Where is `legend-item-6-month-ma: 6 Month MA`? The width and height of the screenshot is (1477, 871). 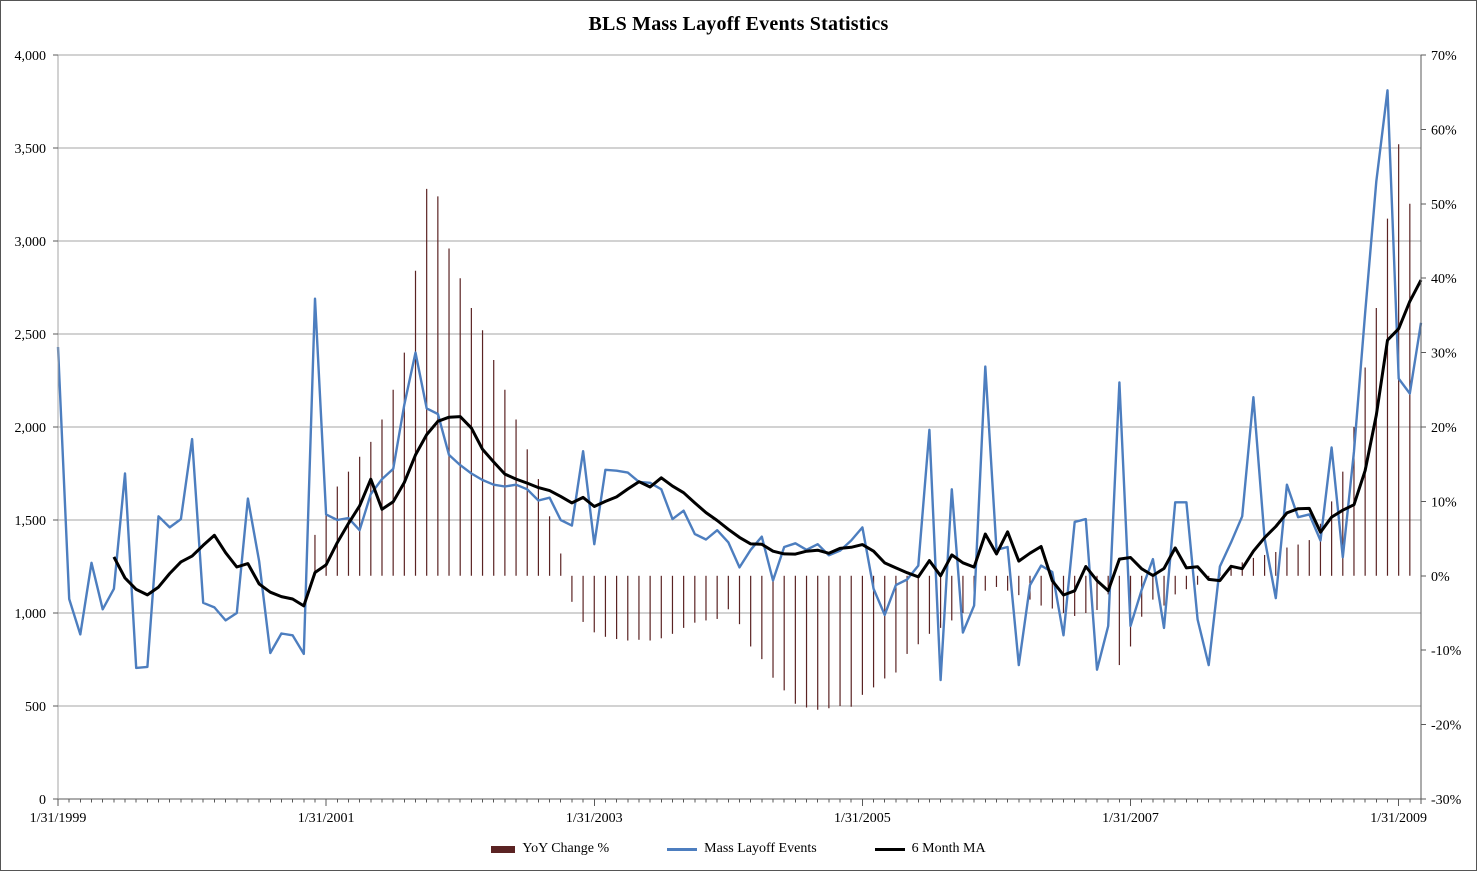 legend-item-6-month-ma: 6 Month MA is located at coordinates (930, 849).